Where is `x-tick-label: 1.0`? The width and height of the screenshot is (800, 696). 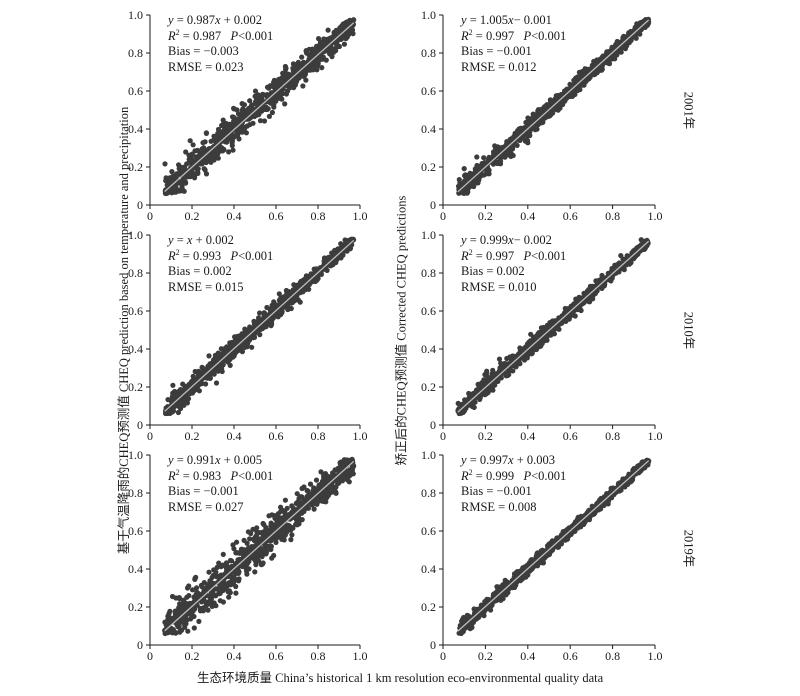 x-tick-label: 1.0 is located at coordinates (655, 216).